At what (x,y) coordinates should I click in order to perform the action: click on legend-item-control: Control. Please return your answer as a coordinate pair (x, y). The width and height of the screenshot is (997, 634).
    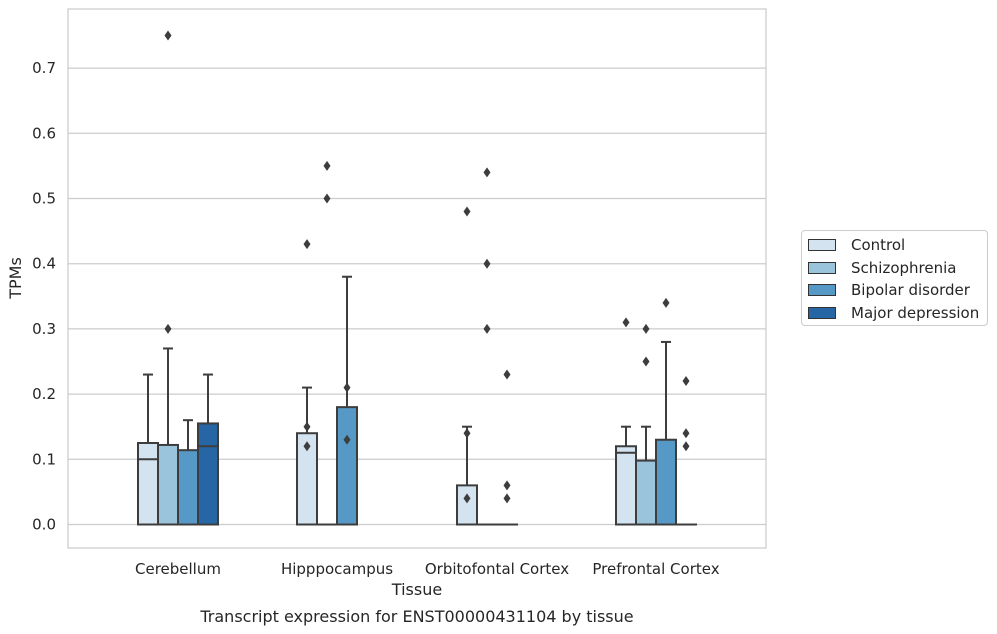
    Looking at the image, I should click on (856, 245).